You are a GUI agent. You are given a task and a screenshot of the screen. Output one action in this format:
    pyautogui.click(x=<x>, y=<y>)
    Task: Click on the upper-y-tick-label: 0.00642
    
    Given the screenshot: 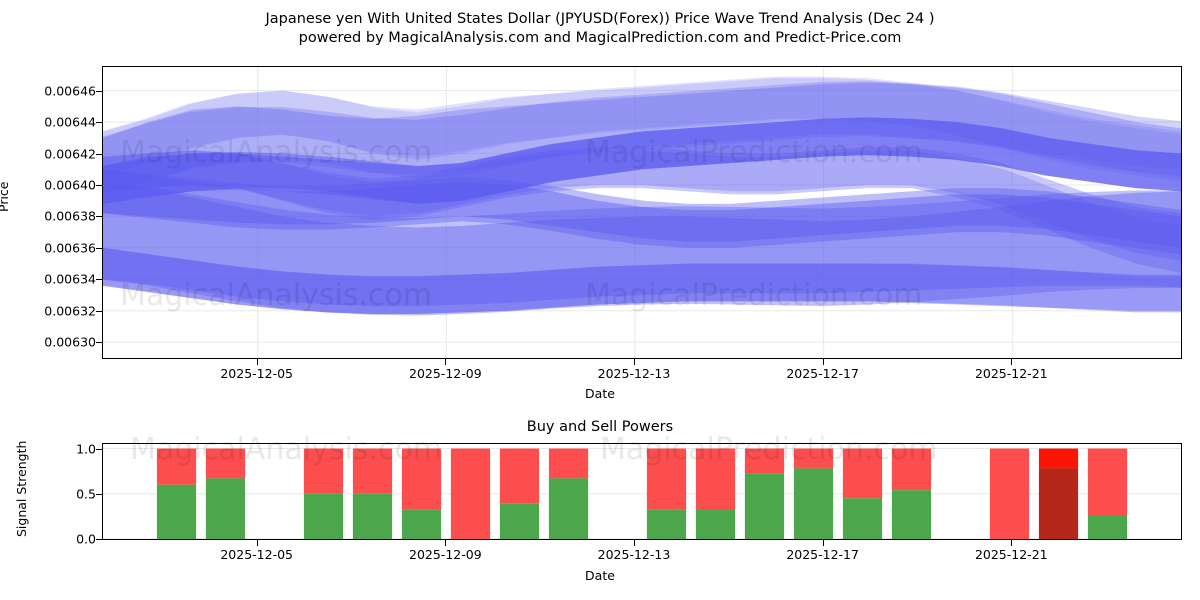 What is the action you would take?
    pyautogui.click(x=70, y=153)
    